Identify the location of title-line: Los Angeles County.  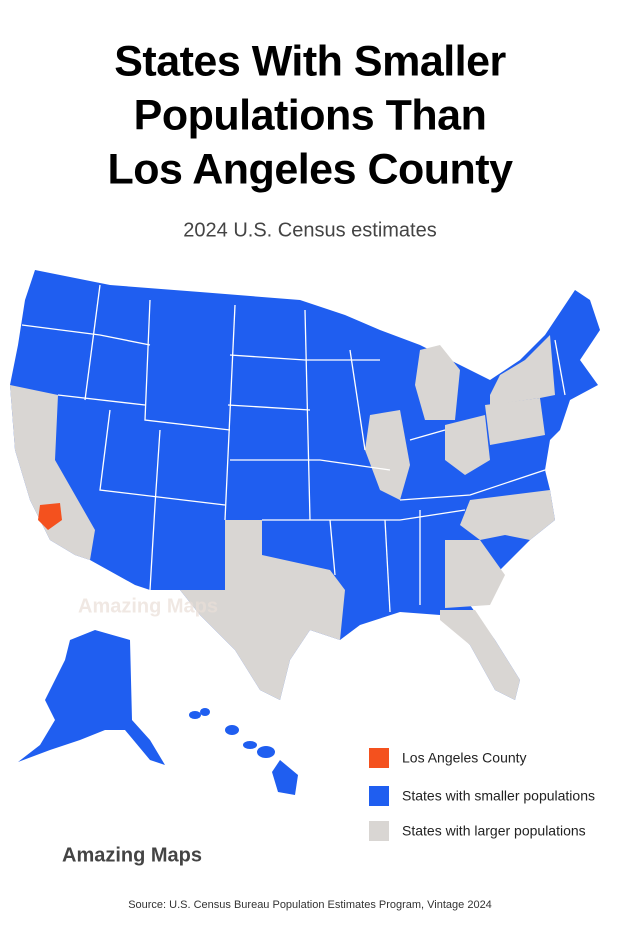
(310, 169).